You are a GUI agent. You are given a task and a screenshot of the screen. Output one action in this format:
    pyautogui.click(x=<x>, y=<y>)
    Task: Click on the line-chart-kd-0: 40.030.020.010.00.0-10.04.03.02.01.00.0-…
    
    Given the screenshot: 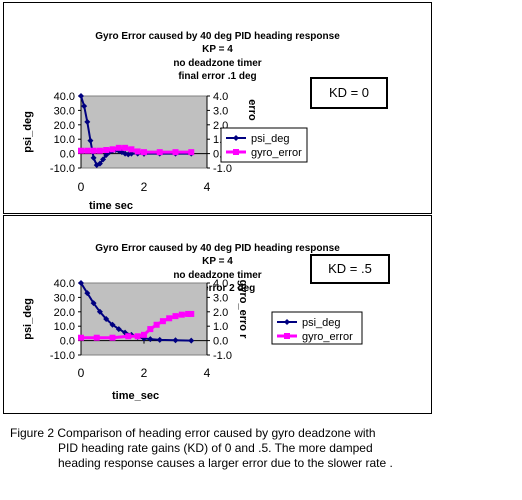 What is the action you would take?
    pyautogui.click(x=165, y=151)
    